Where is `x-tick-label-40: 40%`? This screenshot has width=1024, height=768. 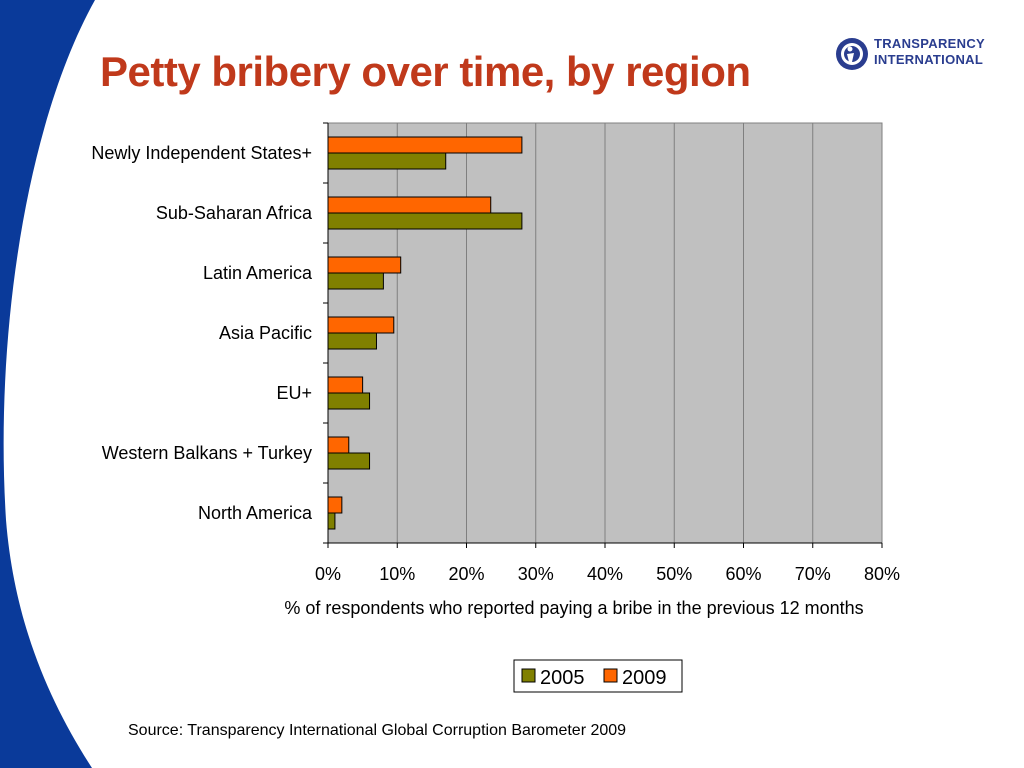 x-tick-label-40: 40% is located at coordinates (605, 574).